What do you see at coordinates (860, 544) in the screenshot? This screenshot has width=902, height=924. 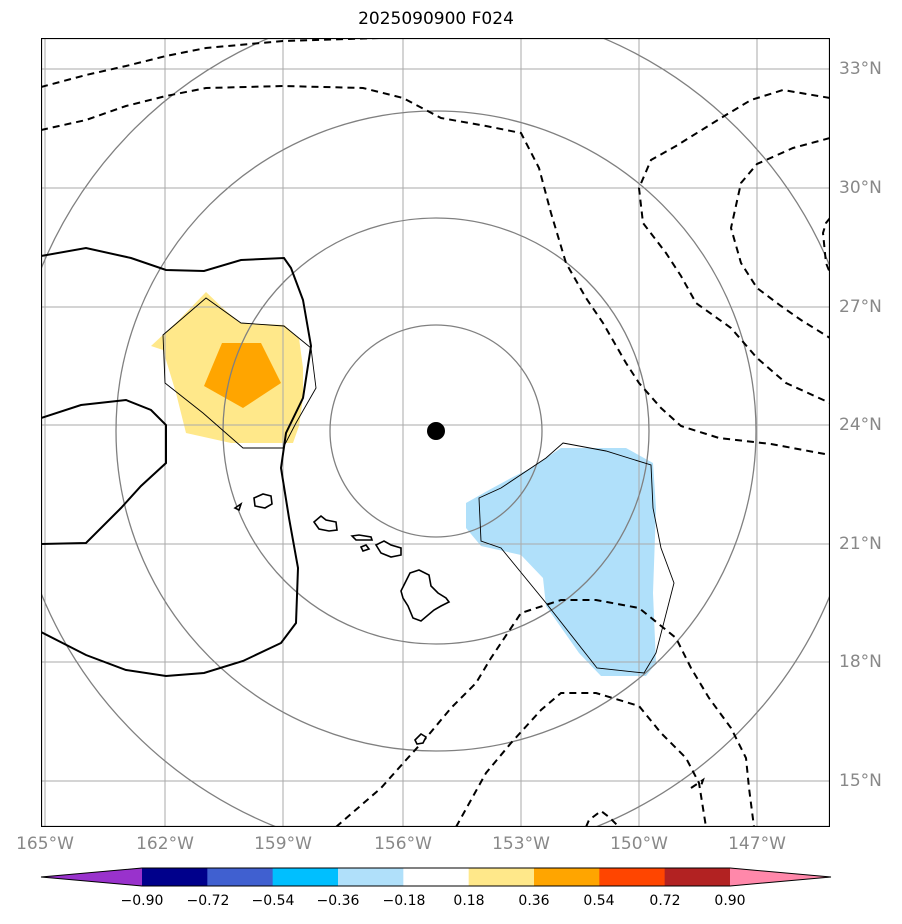 I see `lat-label-21n: 21°N` at bounding box center [860, 544].